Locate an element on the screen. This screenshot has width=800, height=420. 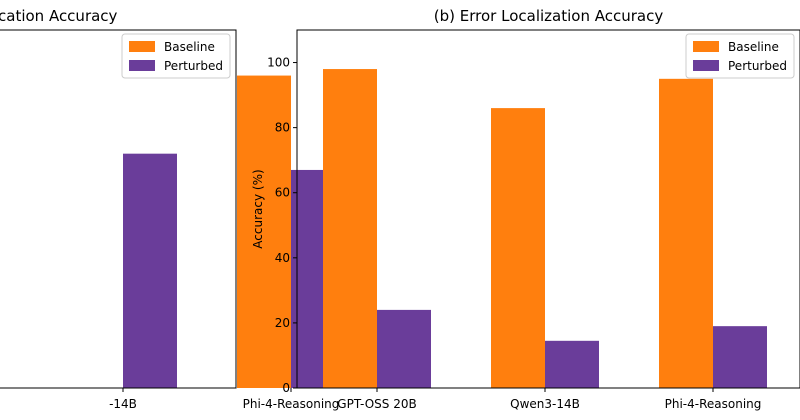
y-tick-label-40: 40 is located at coordinates (282, 258).